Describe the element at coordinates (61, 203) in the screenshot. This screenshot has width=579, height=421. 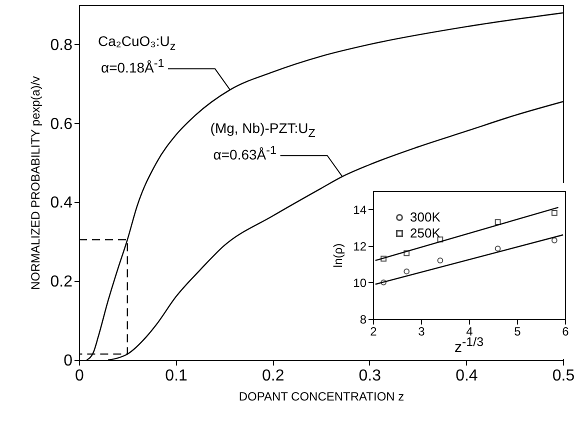
I see `y-tick-label: 0.4` at that location.